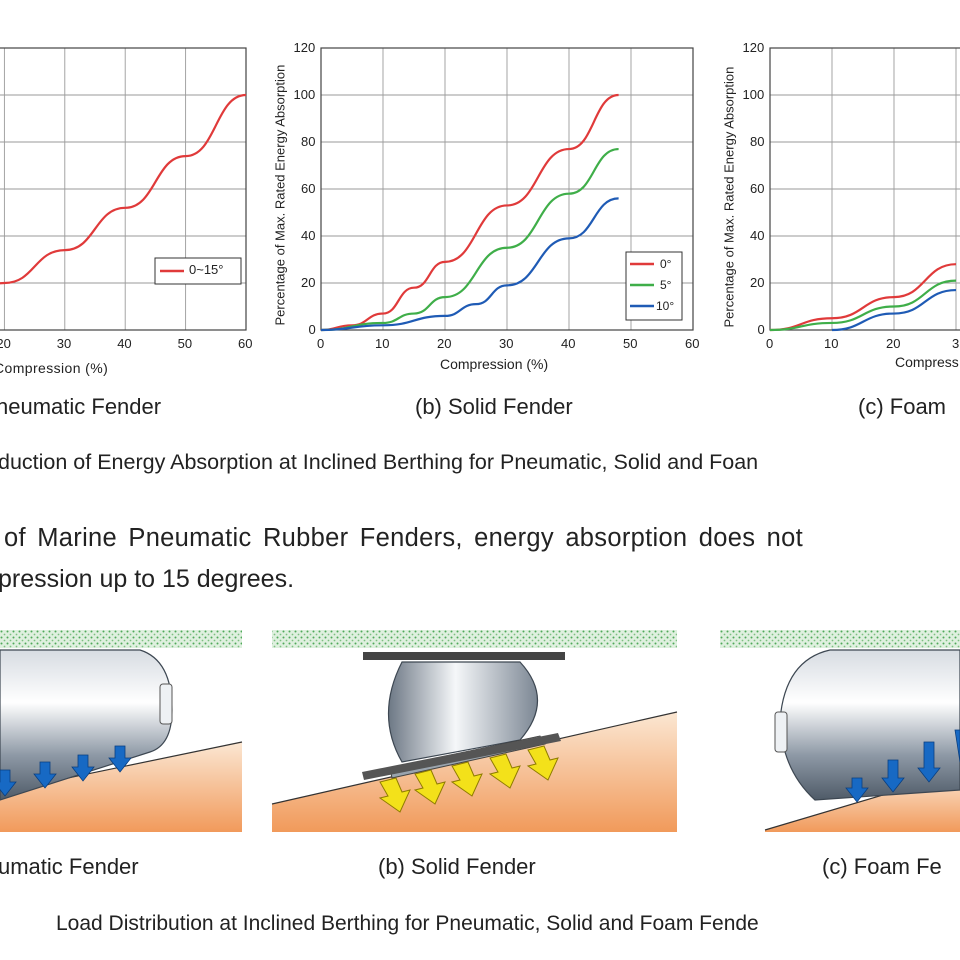  Describe the element at coordinates (956, 343) in the screenshot. I see `chart-c-xtick: 3` at that location.